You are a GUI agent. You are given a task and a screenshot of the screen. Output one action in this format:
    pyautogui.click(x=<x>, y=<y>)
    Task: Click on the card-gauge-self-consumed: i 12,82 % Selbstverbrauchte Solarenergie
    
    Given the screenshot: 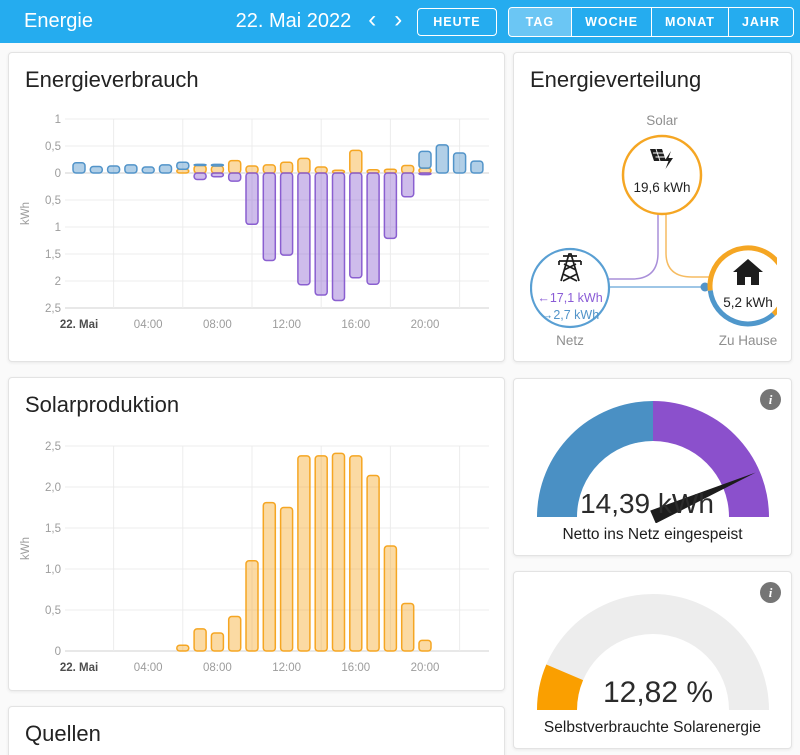 What is the action you would take?
    pyautogui.click(x=652, y=660)
    